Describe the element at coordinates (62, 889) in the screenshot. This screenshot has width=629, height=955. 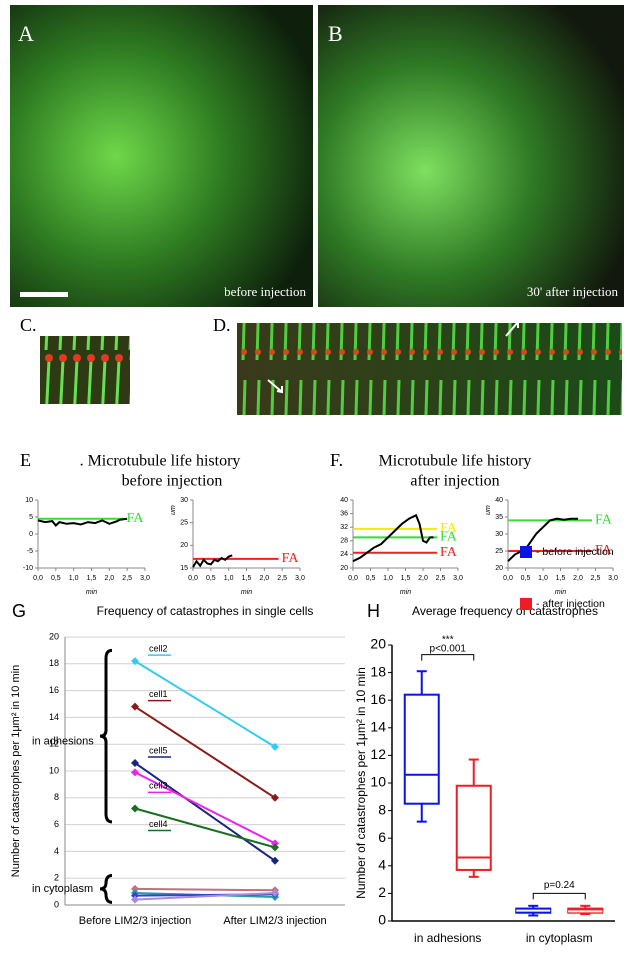
I see `annotation: in cytoplasm` at that location.